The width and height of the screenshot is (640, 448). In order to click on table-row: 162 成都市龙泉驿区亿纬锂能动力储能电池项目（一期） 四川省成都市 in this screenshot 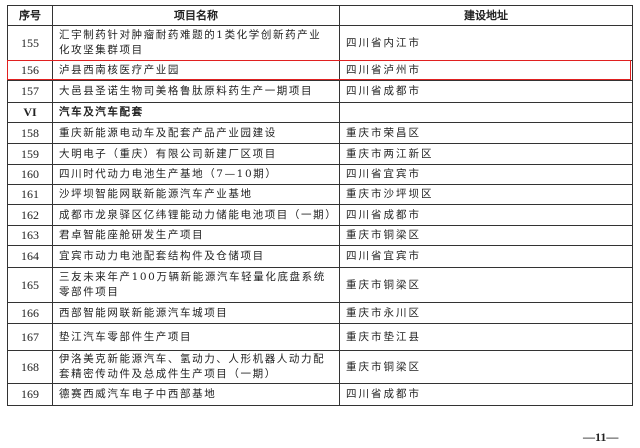, I will do `click(320, 215)`.